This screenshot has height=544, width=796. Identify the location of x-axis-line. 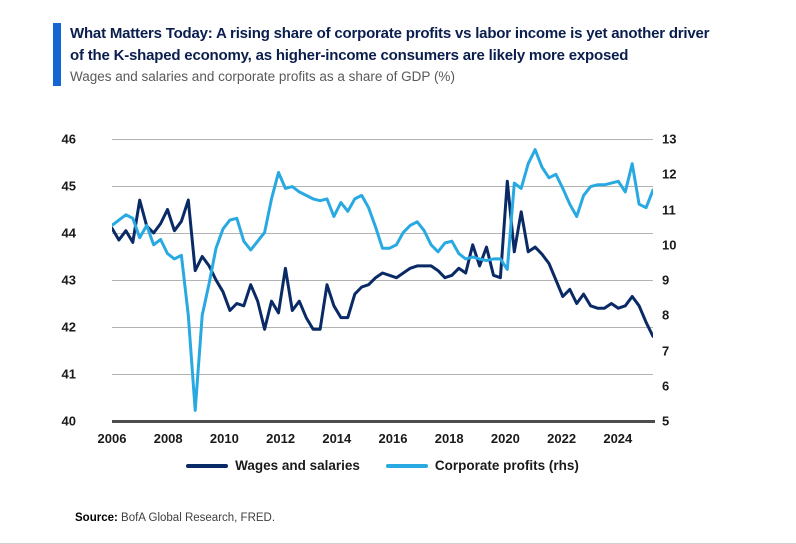
(383, 421).